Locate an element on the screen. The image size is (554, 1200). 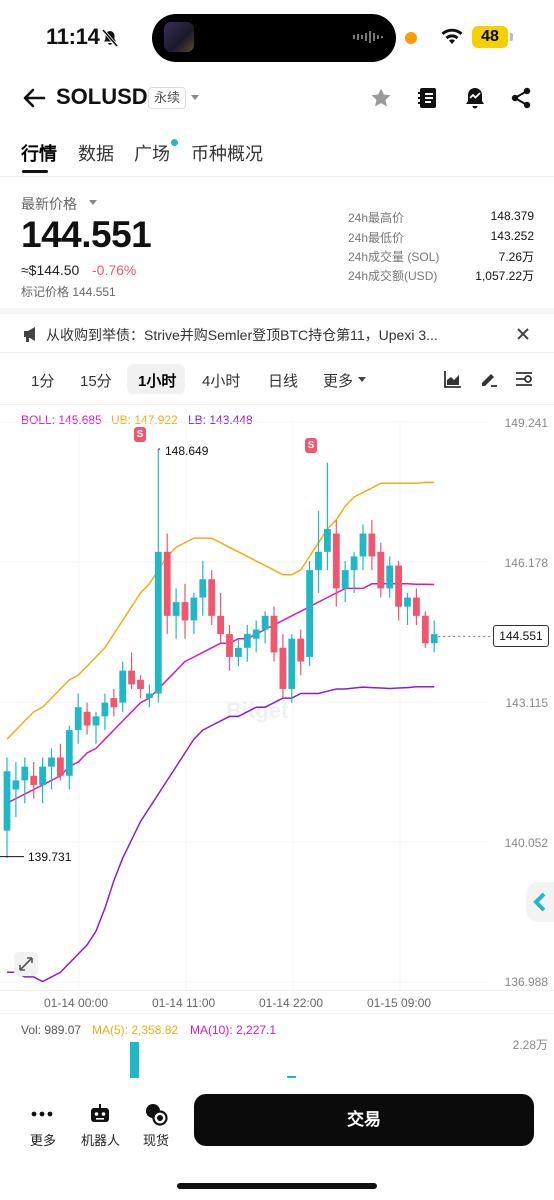
more-icon is located at coordinates (42, 1114).